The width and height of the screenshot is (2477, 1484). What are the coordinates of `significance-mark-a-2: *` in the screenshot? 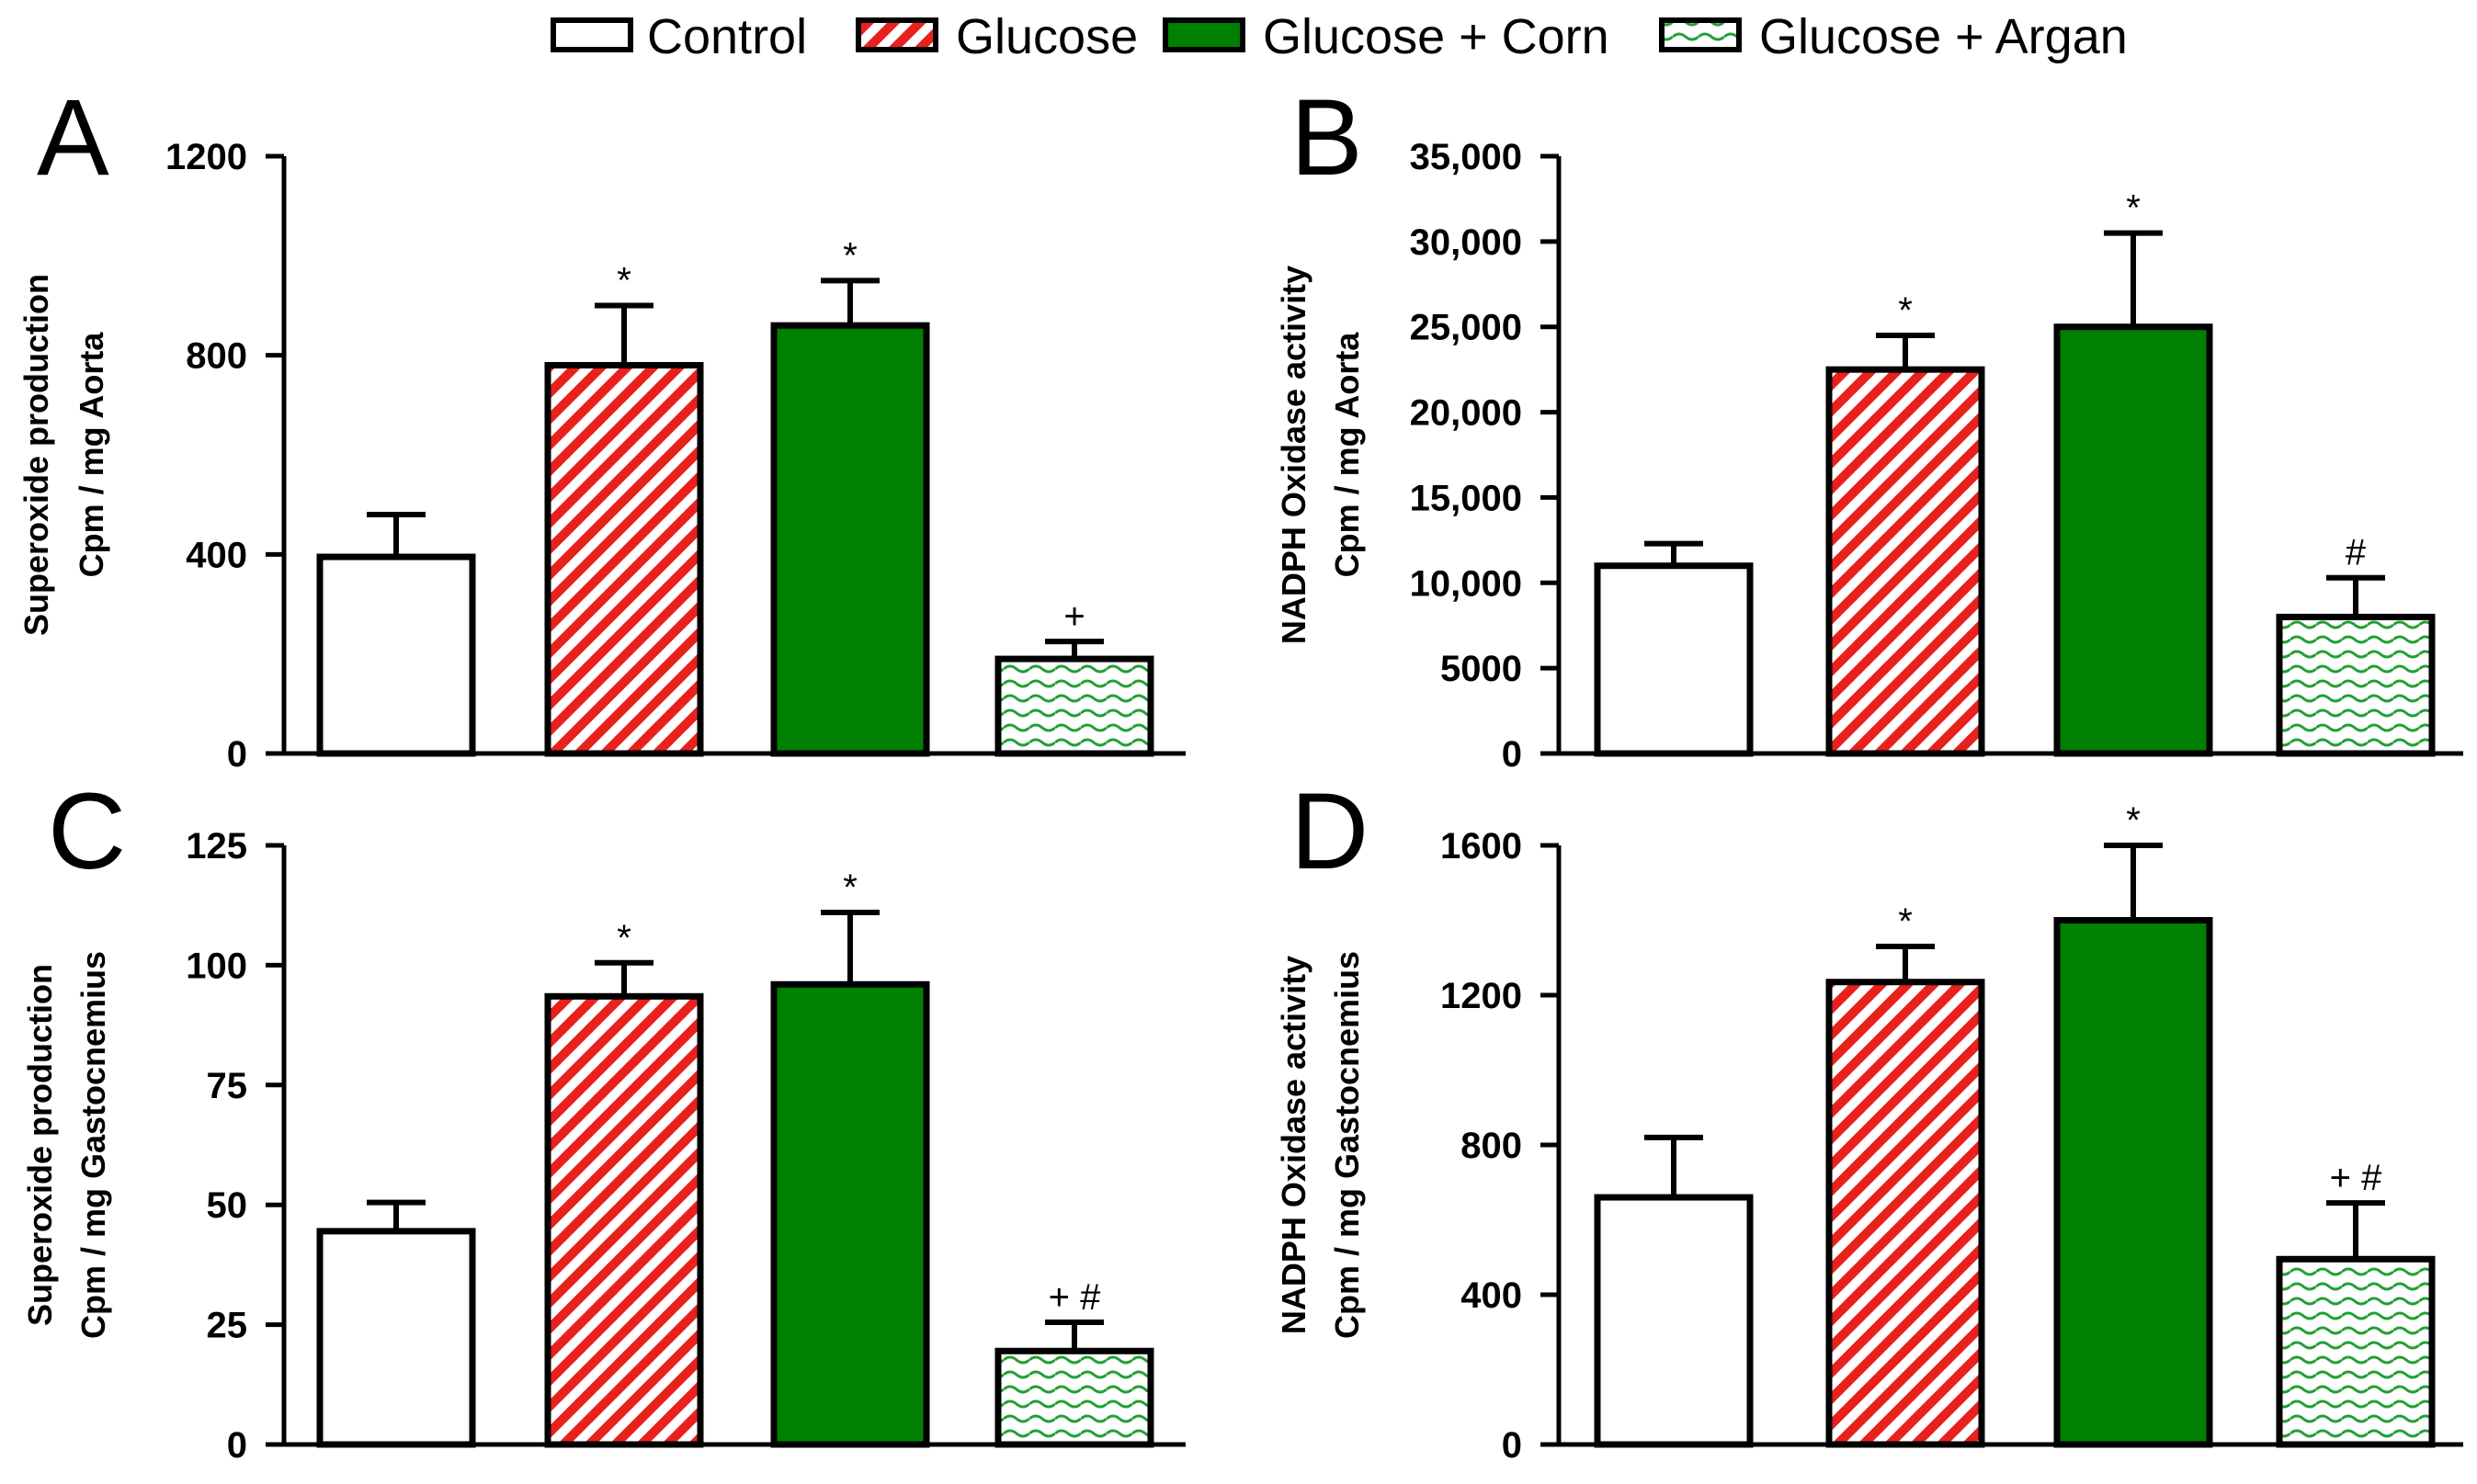 It's located at (624, 281).